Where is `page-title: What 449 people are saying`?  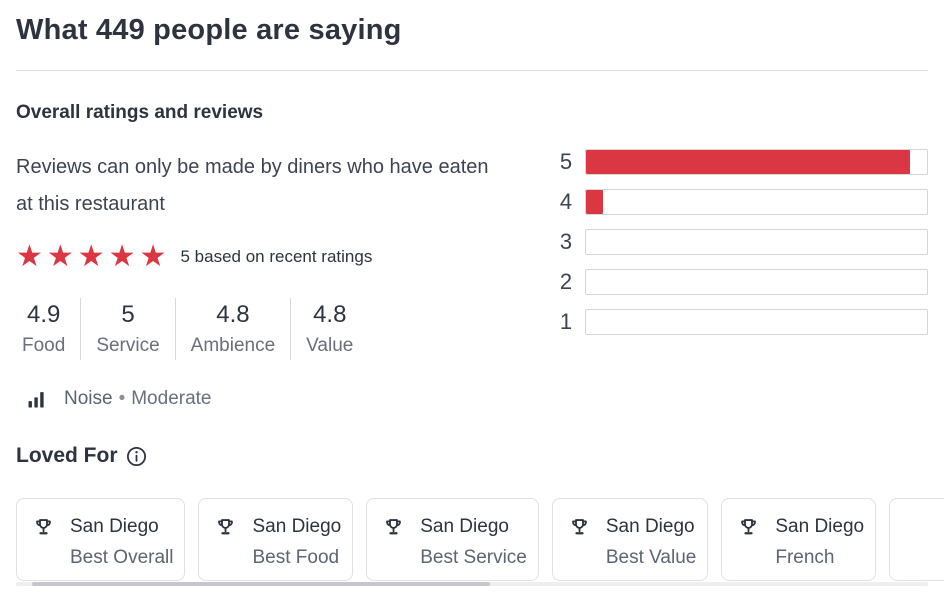 page-title: What 449 people are saying is located at coordinates (209, 30).